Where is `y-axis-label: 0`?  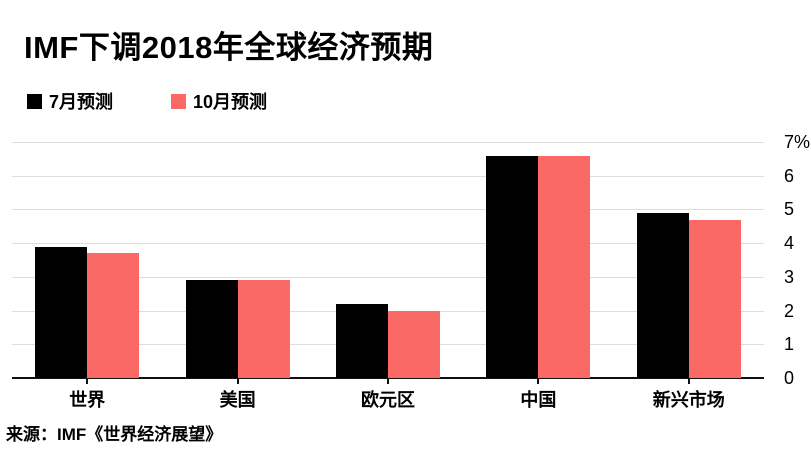
y-axis-label: 0 is located at coordinates (789, 378).